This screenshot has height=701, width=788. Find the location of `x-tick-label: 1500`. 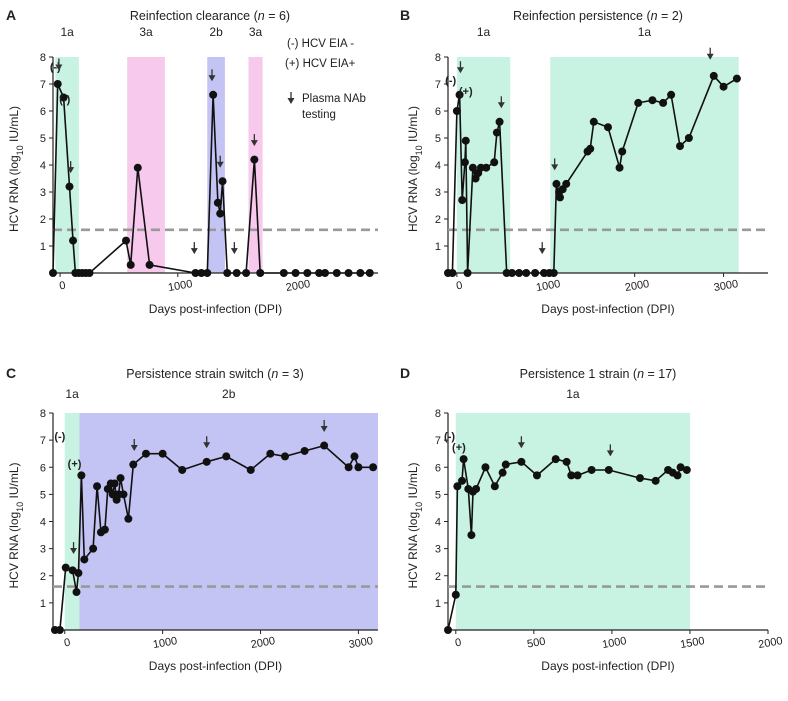

x-tick-label: 1500 is located at coordinates (692, 643).